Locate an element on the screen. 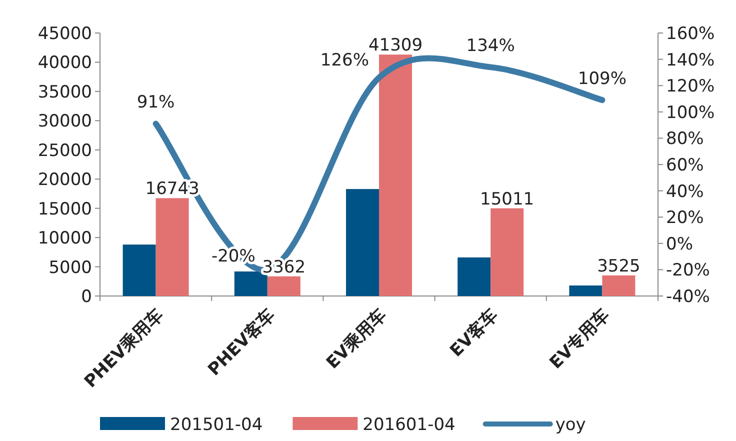 This screenshot has width=736, height=441. y2-tick-label: 0% is located at coordinates (679, 244).